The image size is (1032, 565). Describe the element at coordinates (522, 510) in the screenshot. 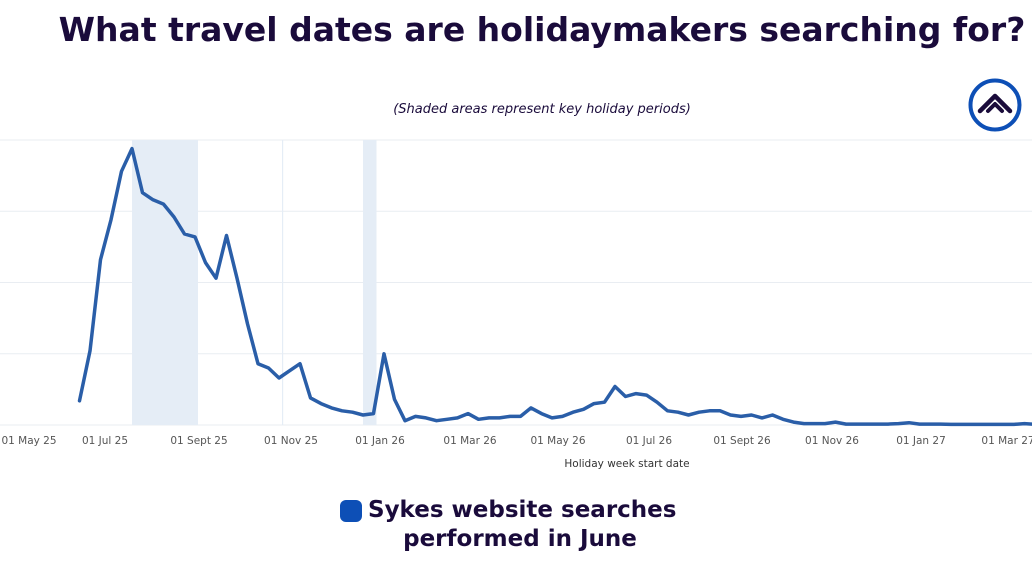

I see `legend-label-line-1: Sykes website searches` at that location.